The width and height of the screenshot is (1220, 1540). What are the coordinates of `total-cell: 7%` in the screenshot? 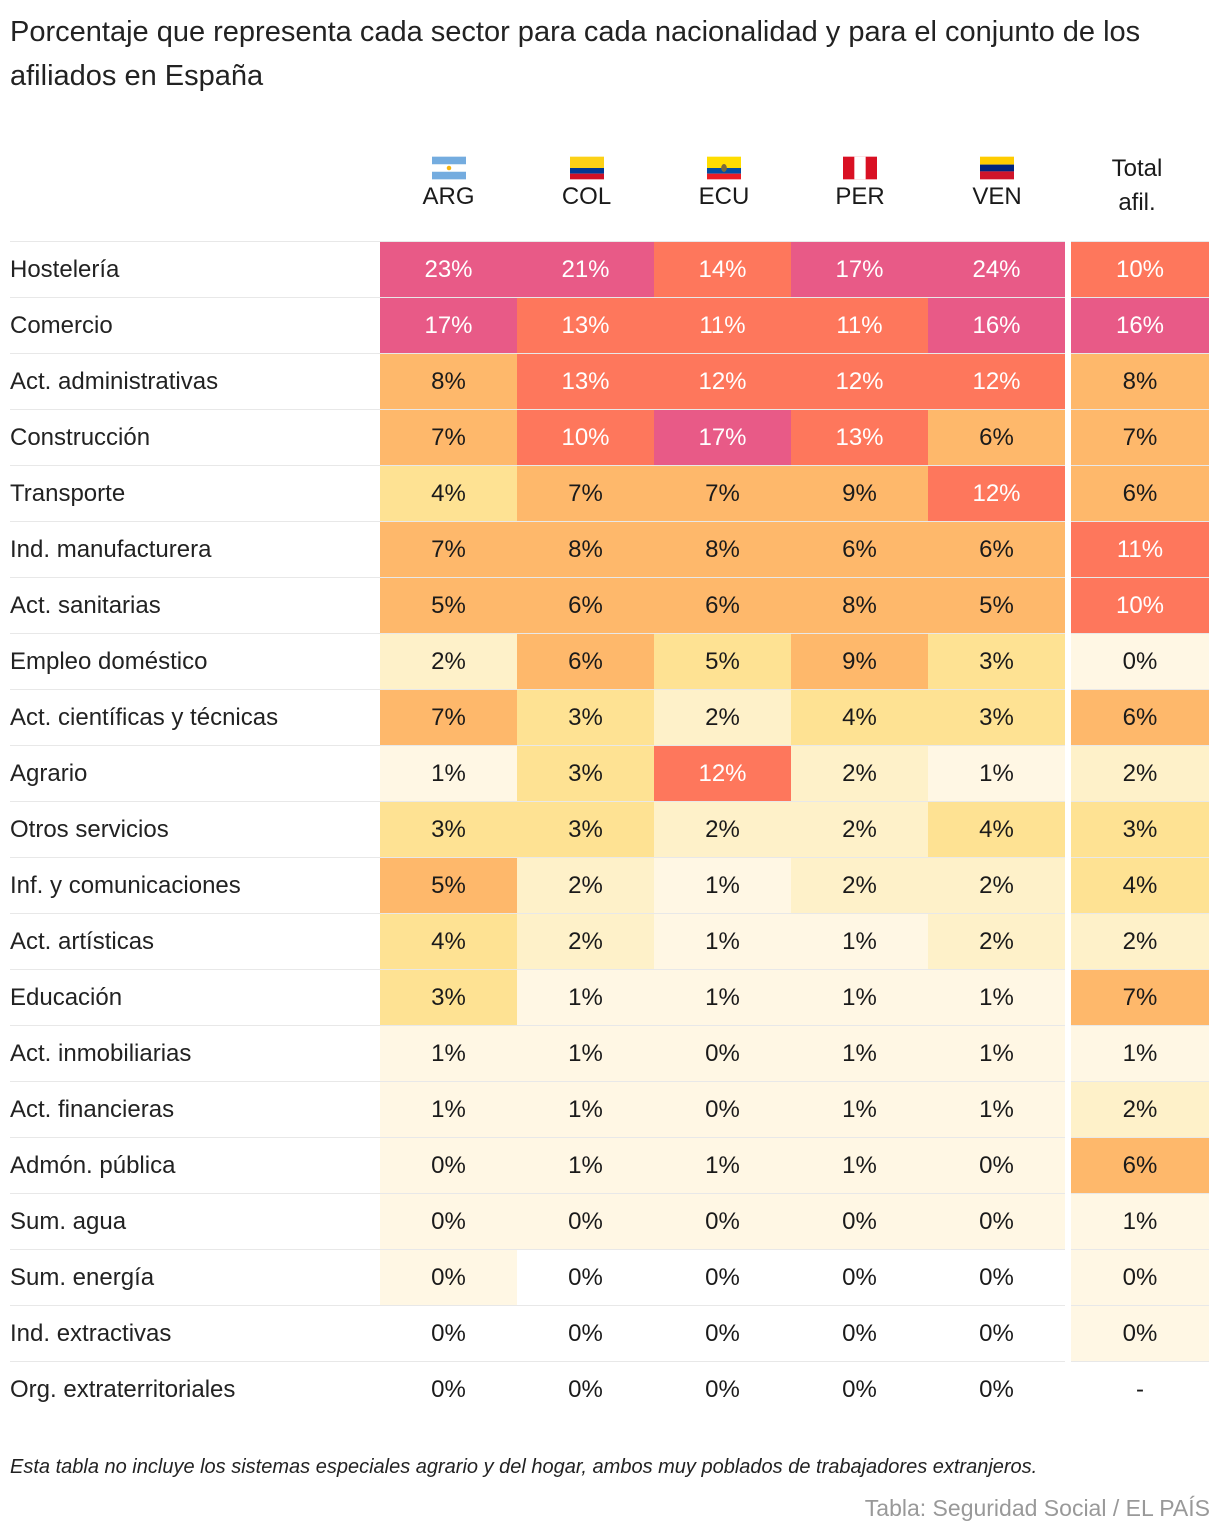 It's located at (1140, 437).